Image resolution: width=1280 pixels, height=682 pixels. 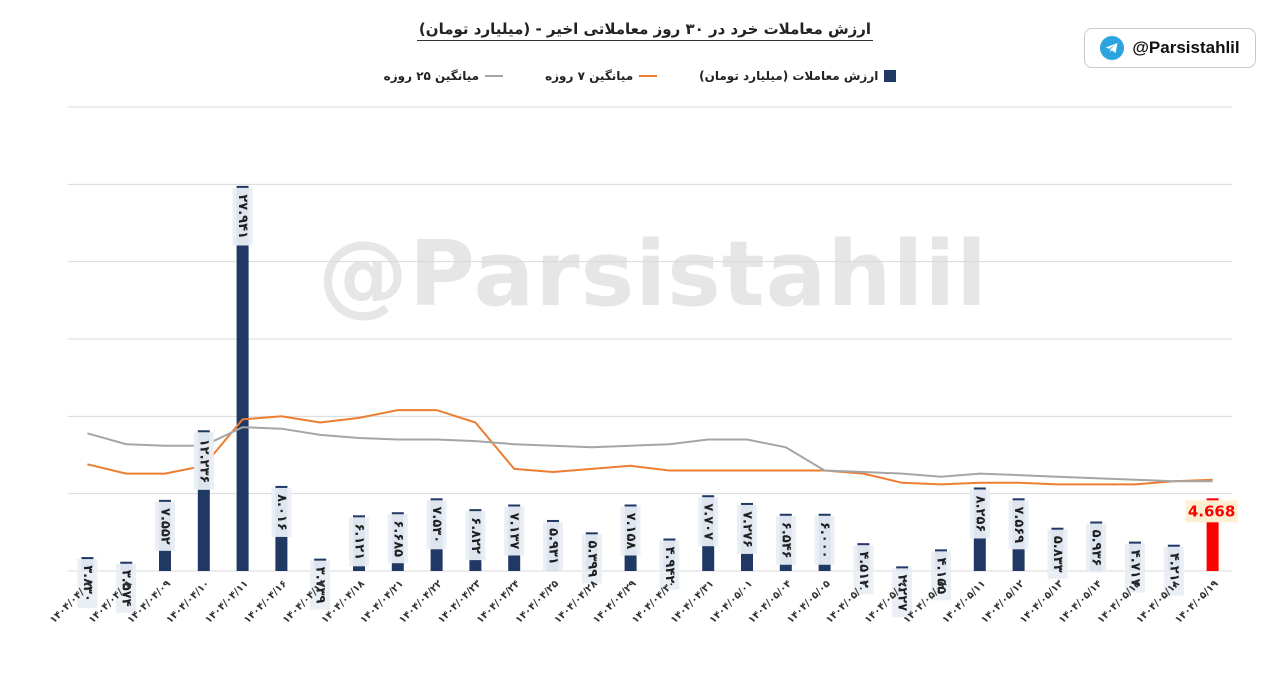 I want to click on telegram-handle-badge: @Parsistahlil, so click(x=1170, y=48).